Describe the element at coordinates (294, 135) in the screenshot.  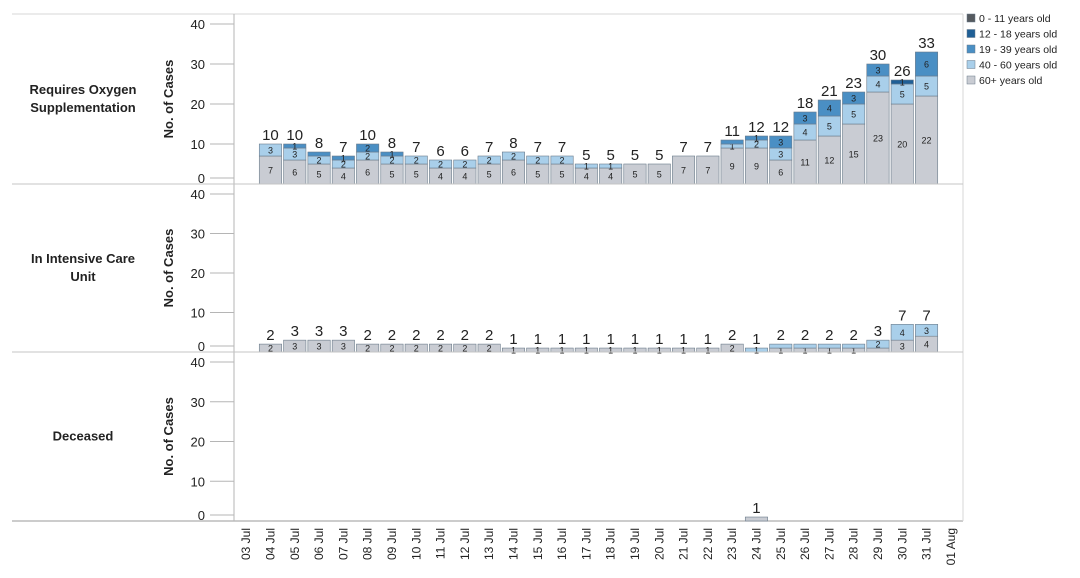
I see `bar-total-label: 10` at that location.